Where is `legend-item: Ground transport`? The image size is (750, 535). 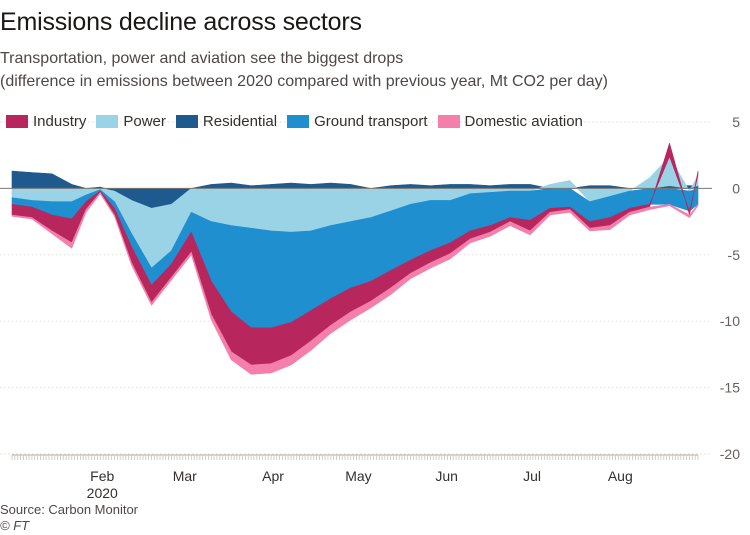
legend-item: Ground transport is located at coordinates (357, 121).